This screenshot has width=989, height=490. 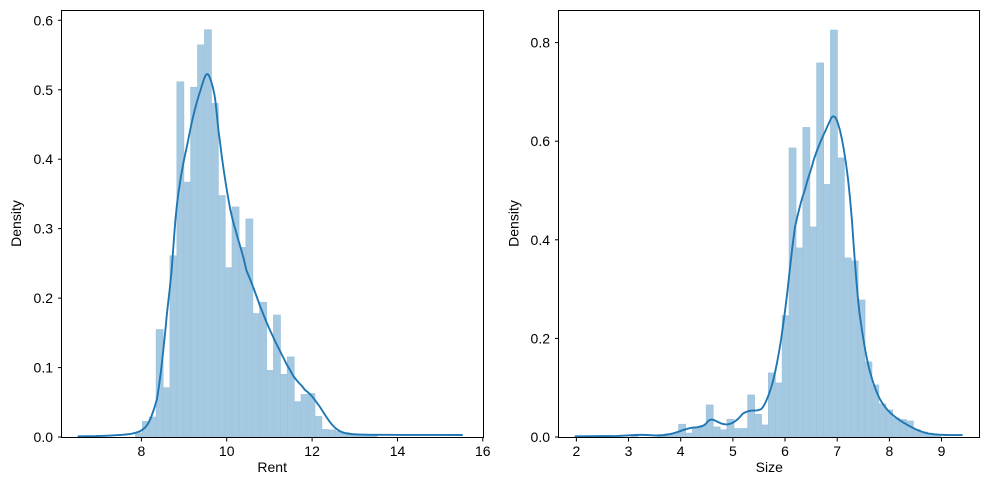 I want to click on svg-text: 12, so click(x=312, y=451).